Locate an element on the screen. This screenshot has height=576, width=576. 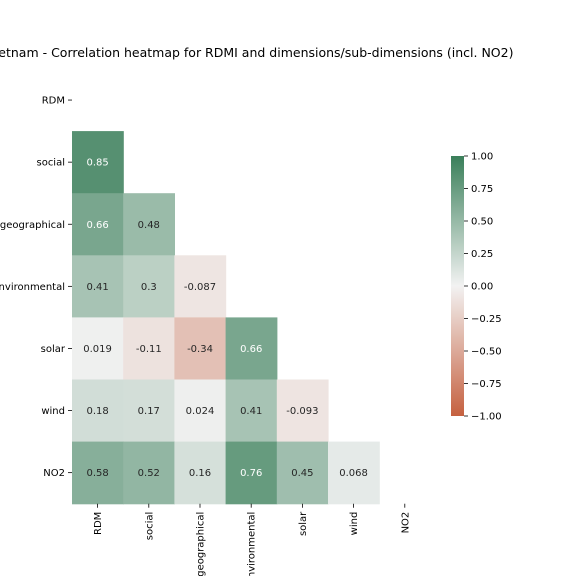
colorbar-tick-label: 0.00 is located at coordinates (482, 287).